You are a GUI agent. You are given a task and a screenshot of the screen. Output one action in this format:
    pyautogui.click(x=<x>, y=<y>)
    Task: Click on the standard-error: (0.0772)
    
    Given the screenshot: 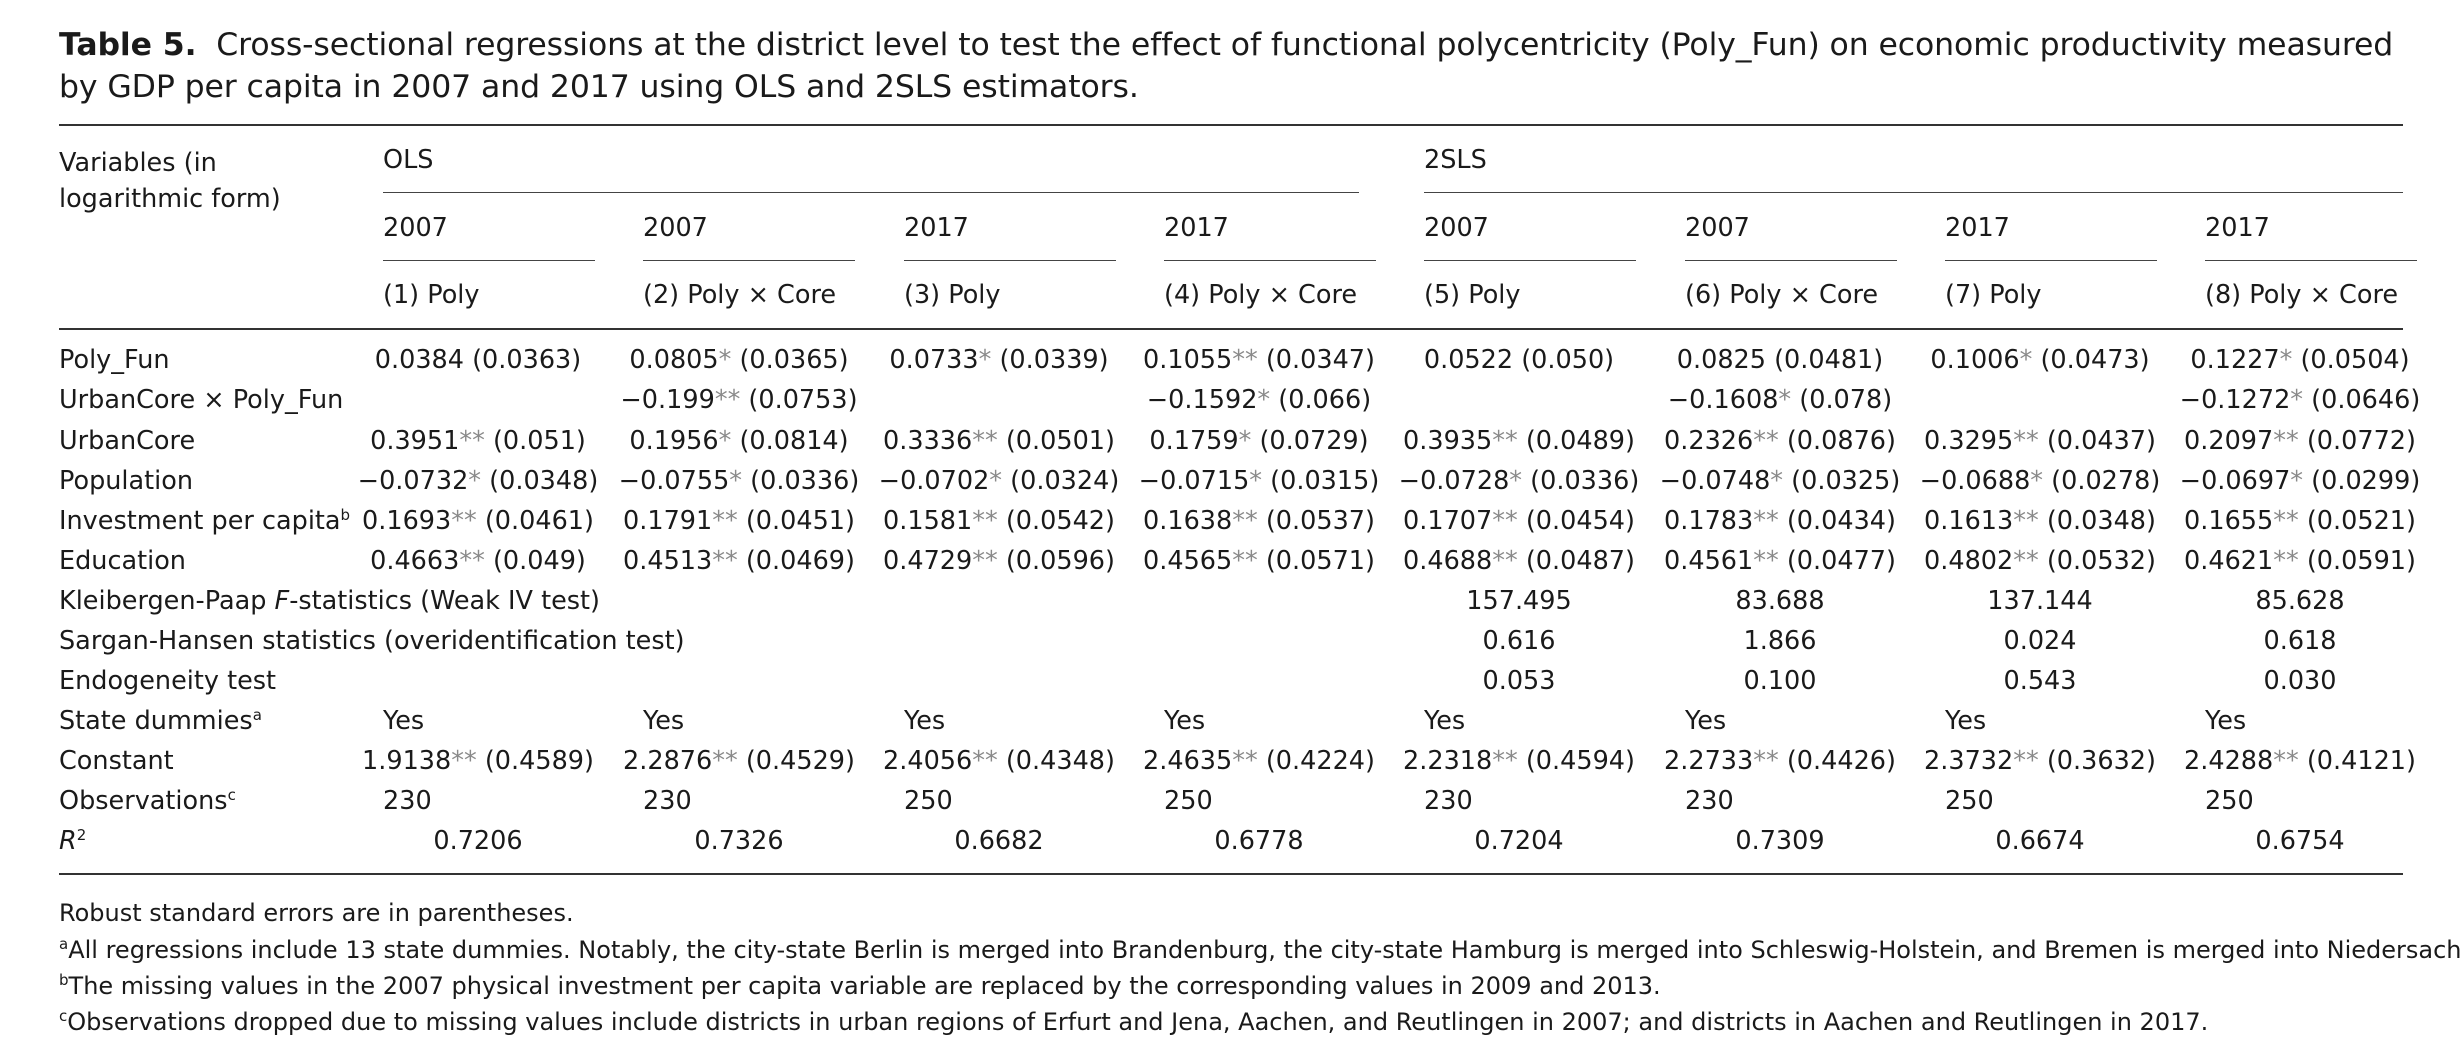 What is the action you would take?
    pyautogui.click(x=2361, y=441)
    